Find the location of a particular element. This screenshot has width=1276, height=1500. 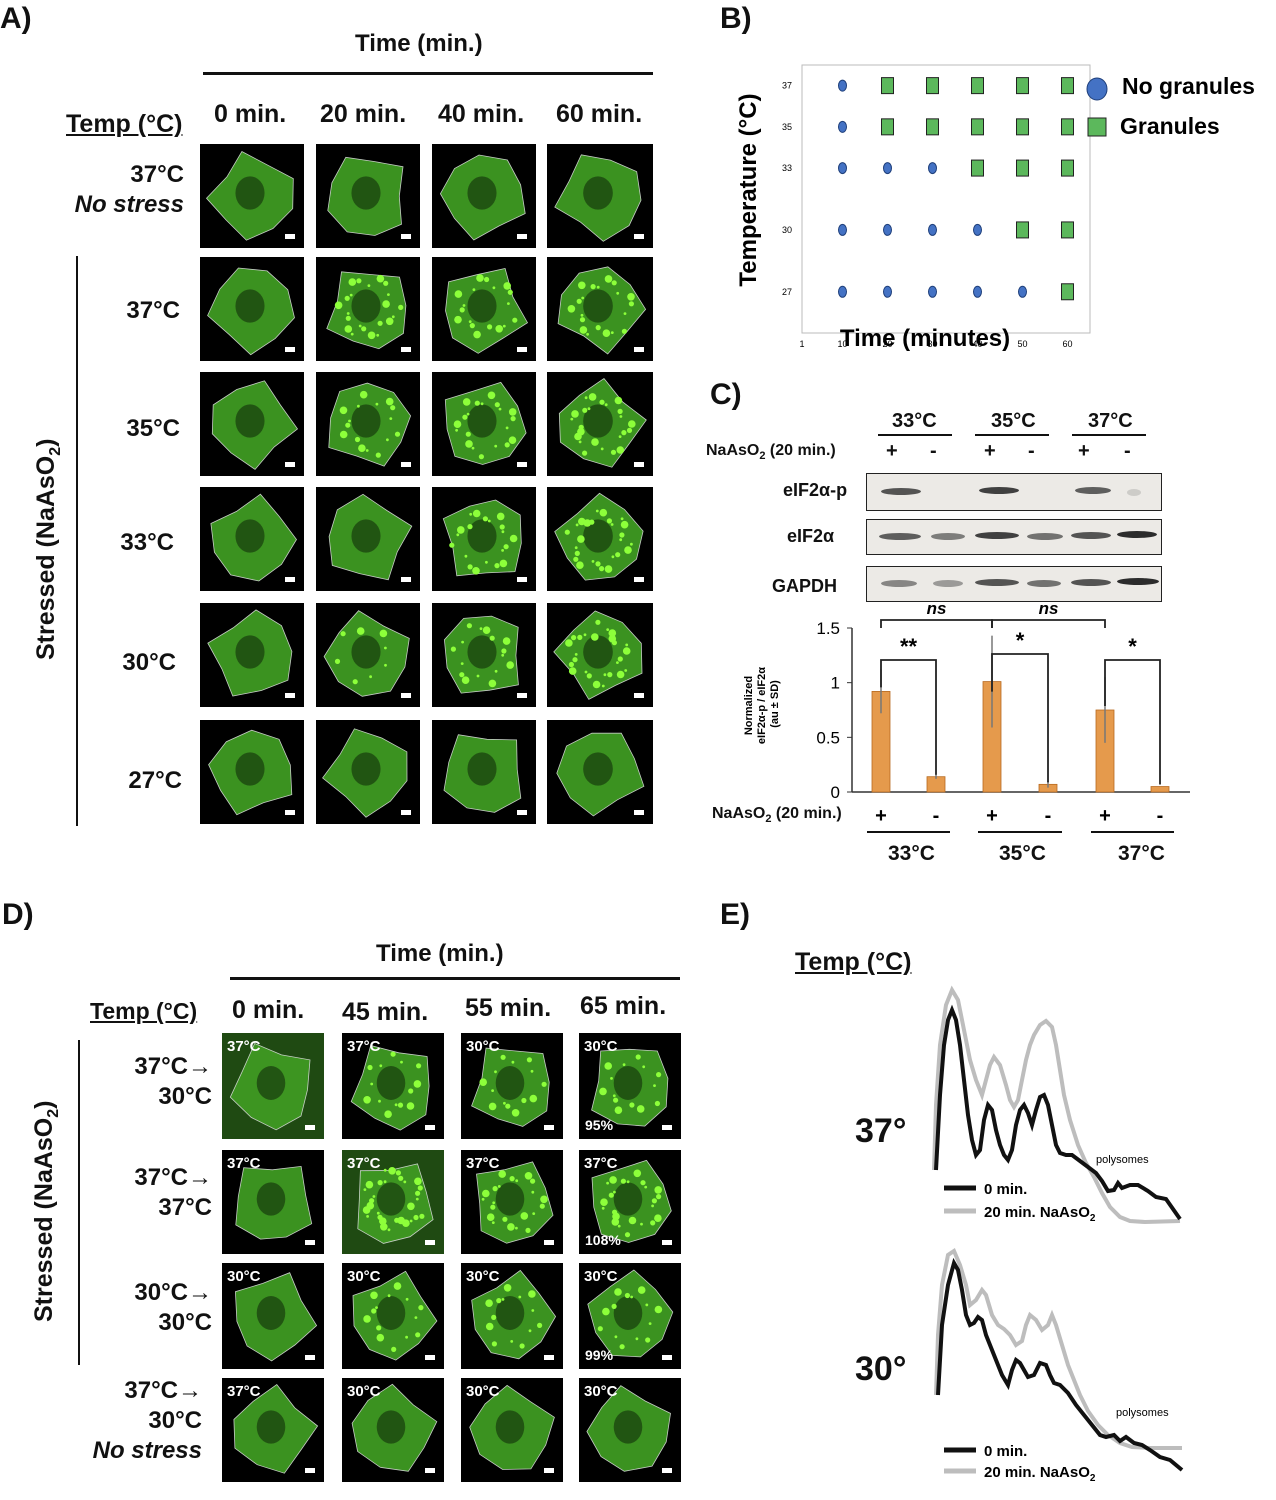

y-tick-label: 30 is located at coordinates (787, 230).